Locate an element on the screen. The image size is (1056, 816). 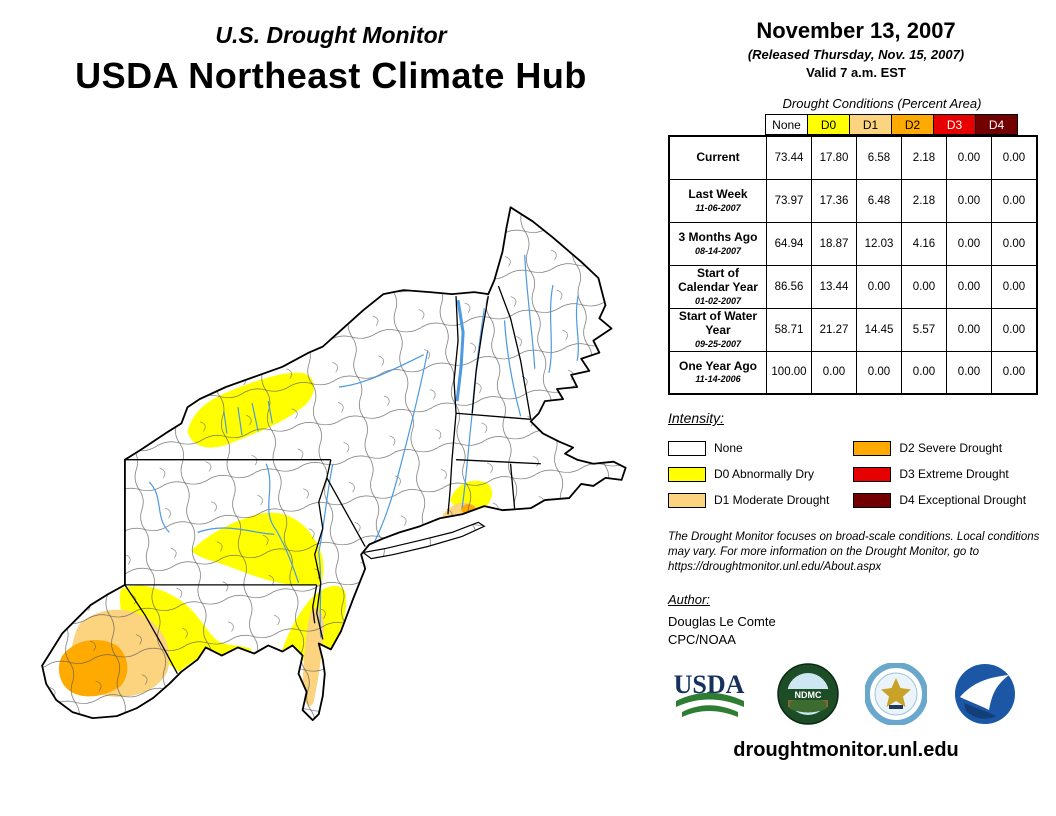
table-row: Current 73.44 17.80 6.58 2.18 0.00 0.00 is located at coordinates (853, 157).